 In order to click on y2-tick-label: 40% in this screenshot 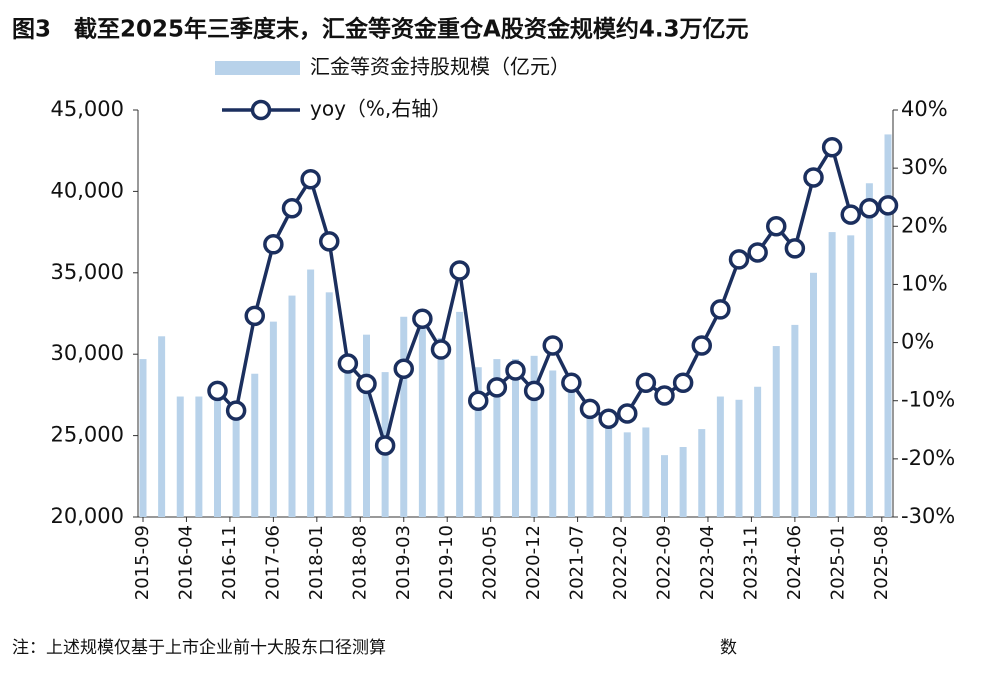, I will do `click(924, 109)`.